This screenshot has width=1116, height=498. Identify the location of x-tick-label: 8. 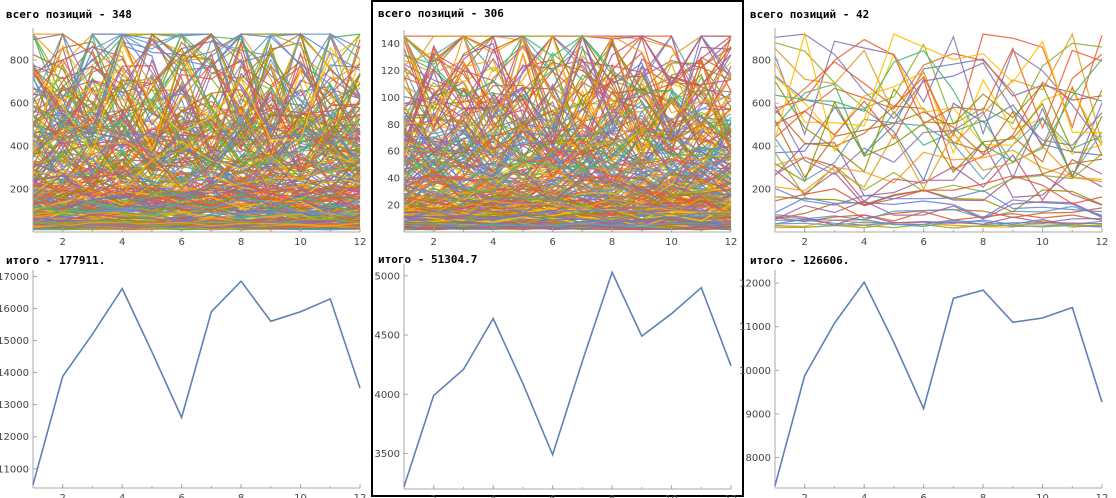
(983, 495).